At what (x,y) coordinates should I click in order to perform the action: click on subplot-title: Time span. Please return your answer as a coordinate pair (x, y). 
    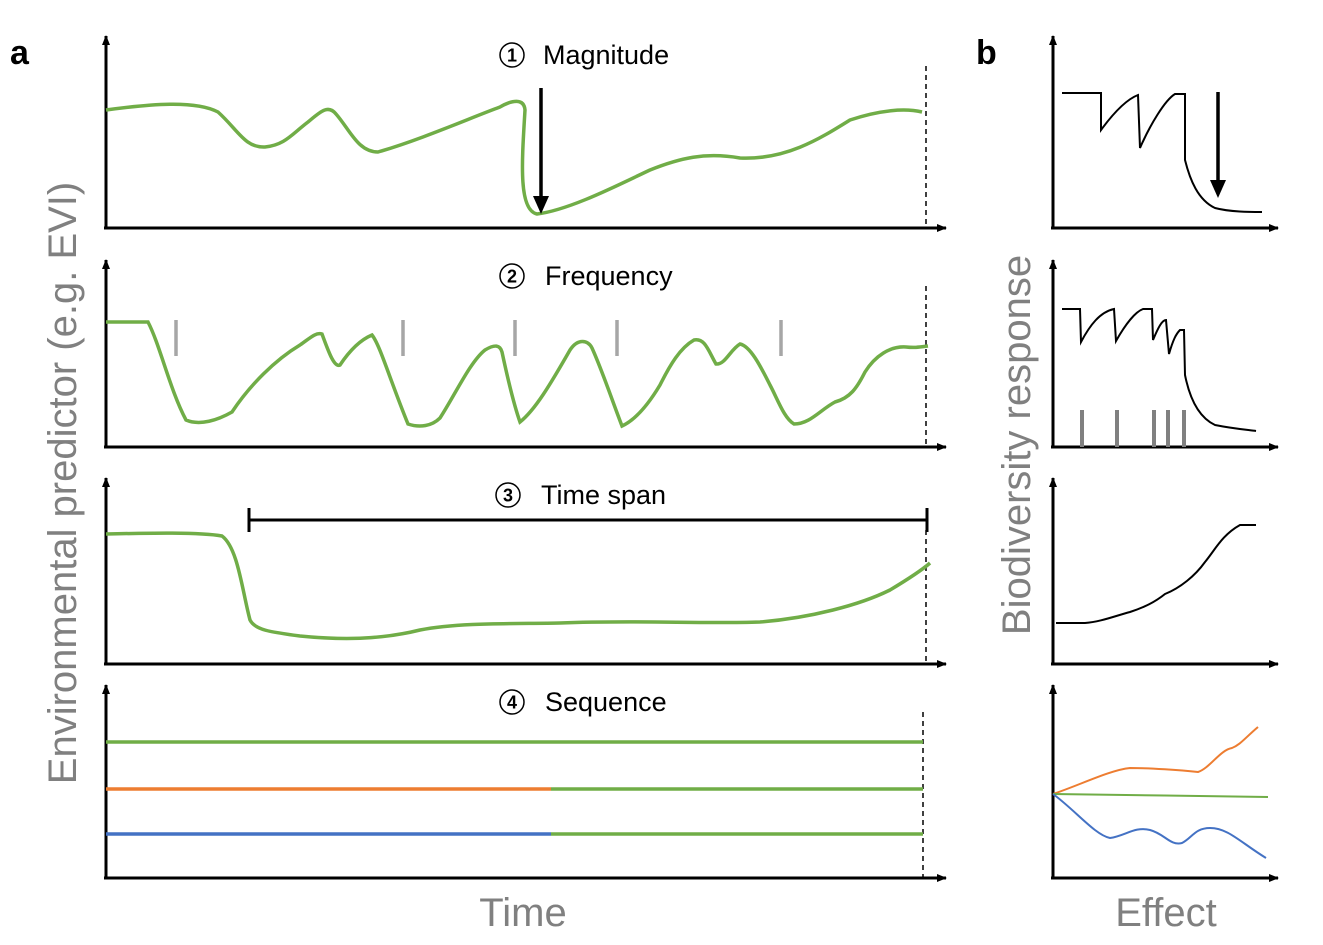
    Looking at the image, I should click on (603, 495).